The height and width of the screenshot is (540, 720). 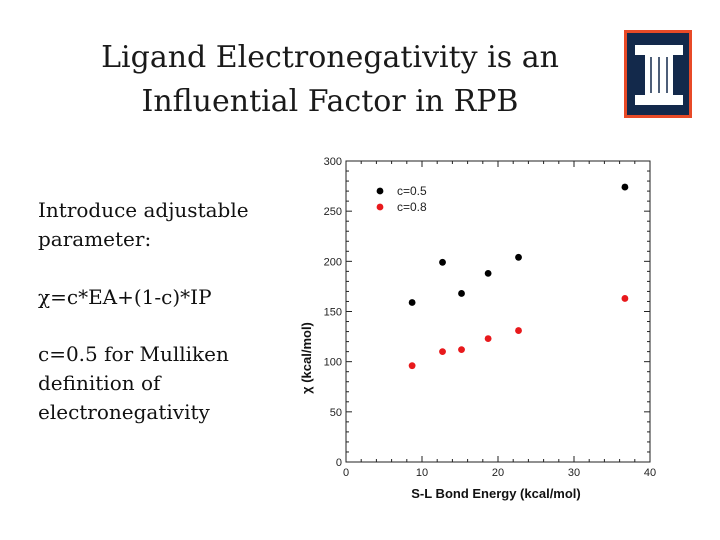 What do you see at coordinates (336, 413) in the screenshot?
I see `y-tick-label: 50` at bounding box center [336, 413].